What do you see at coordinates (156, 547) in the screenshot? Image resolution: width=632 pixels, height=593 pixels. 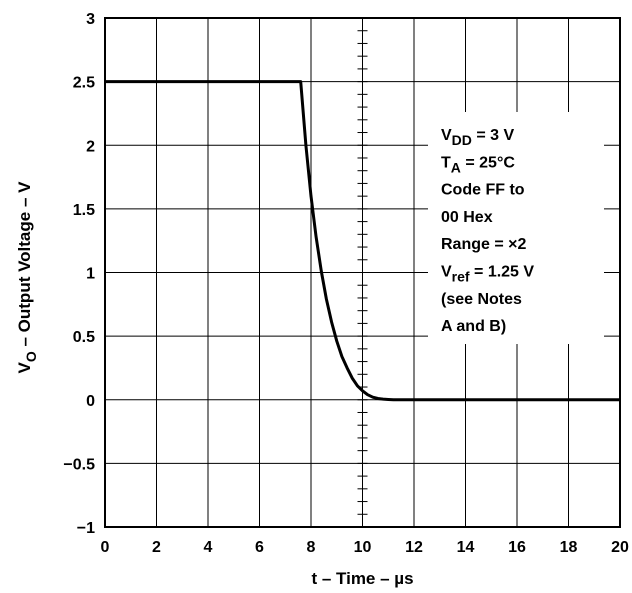 I see `x-tick-label: 2` at bounding box center [156, 547].